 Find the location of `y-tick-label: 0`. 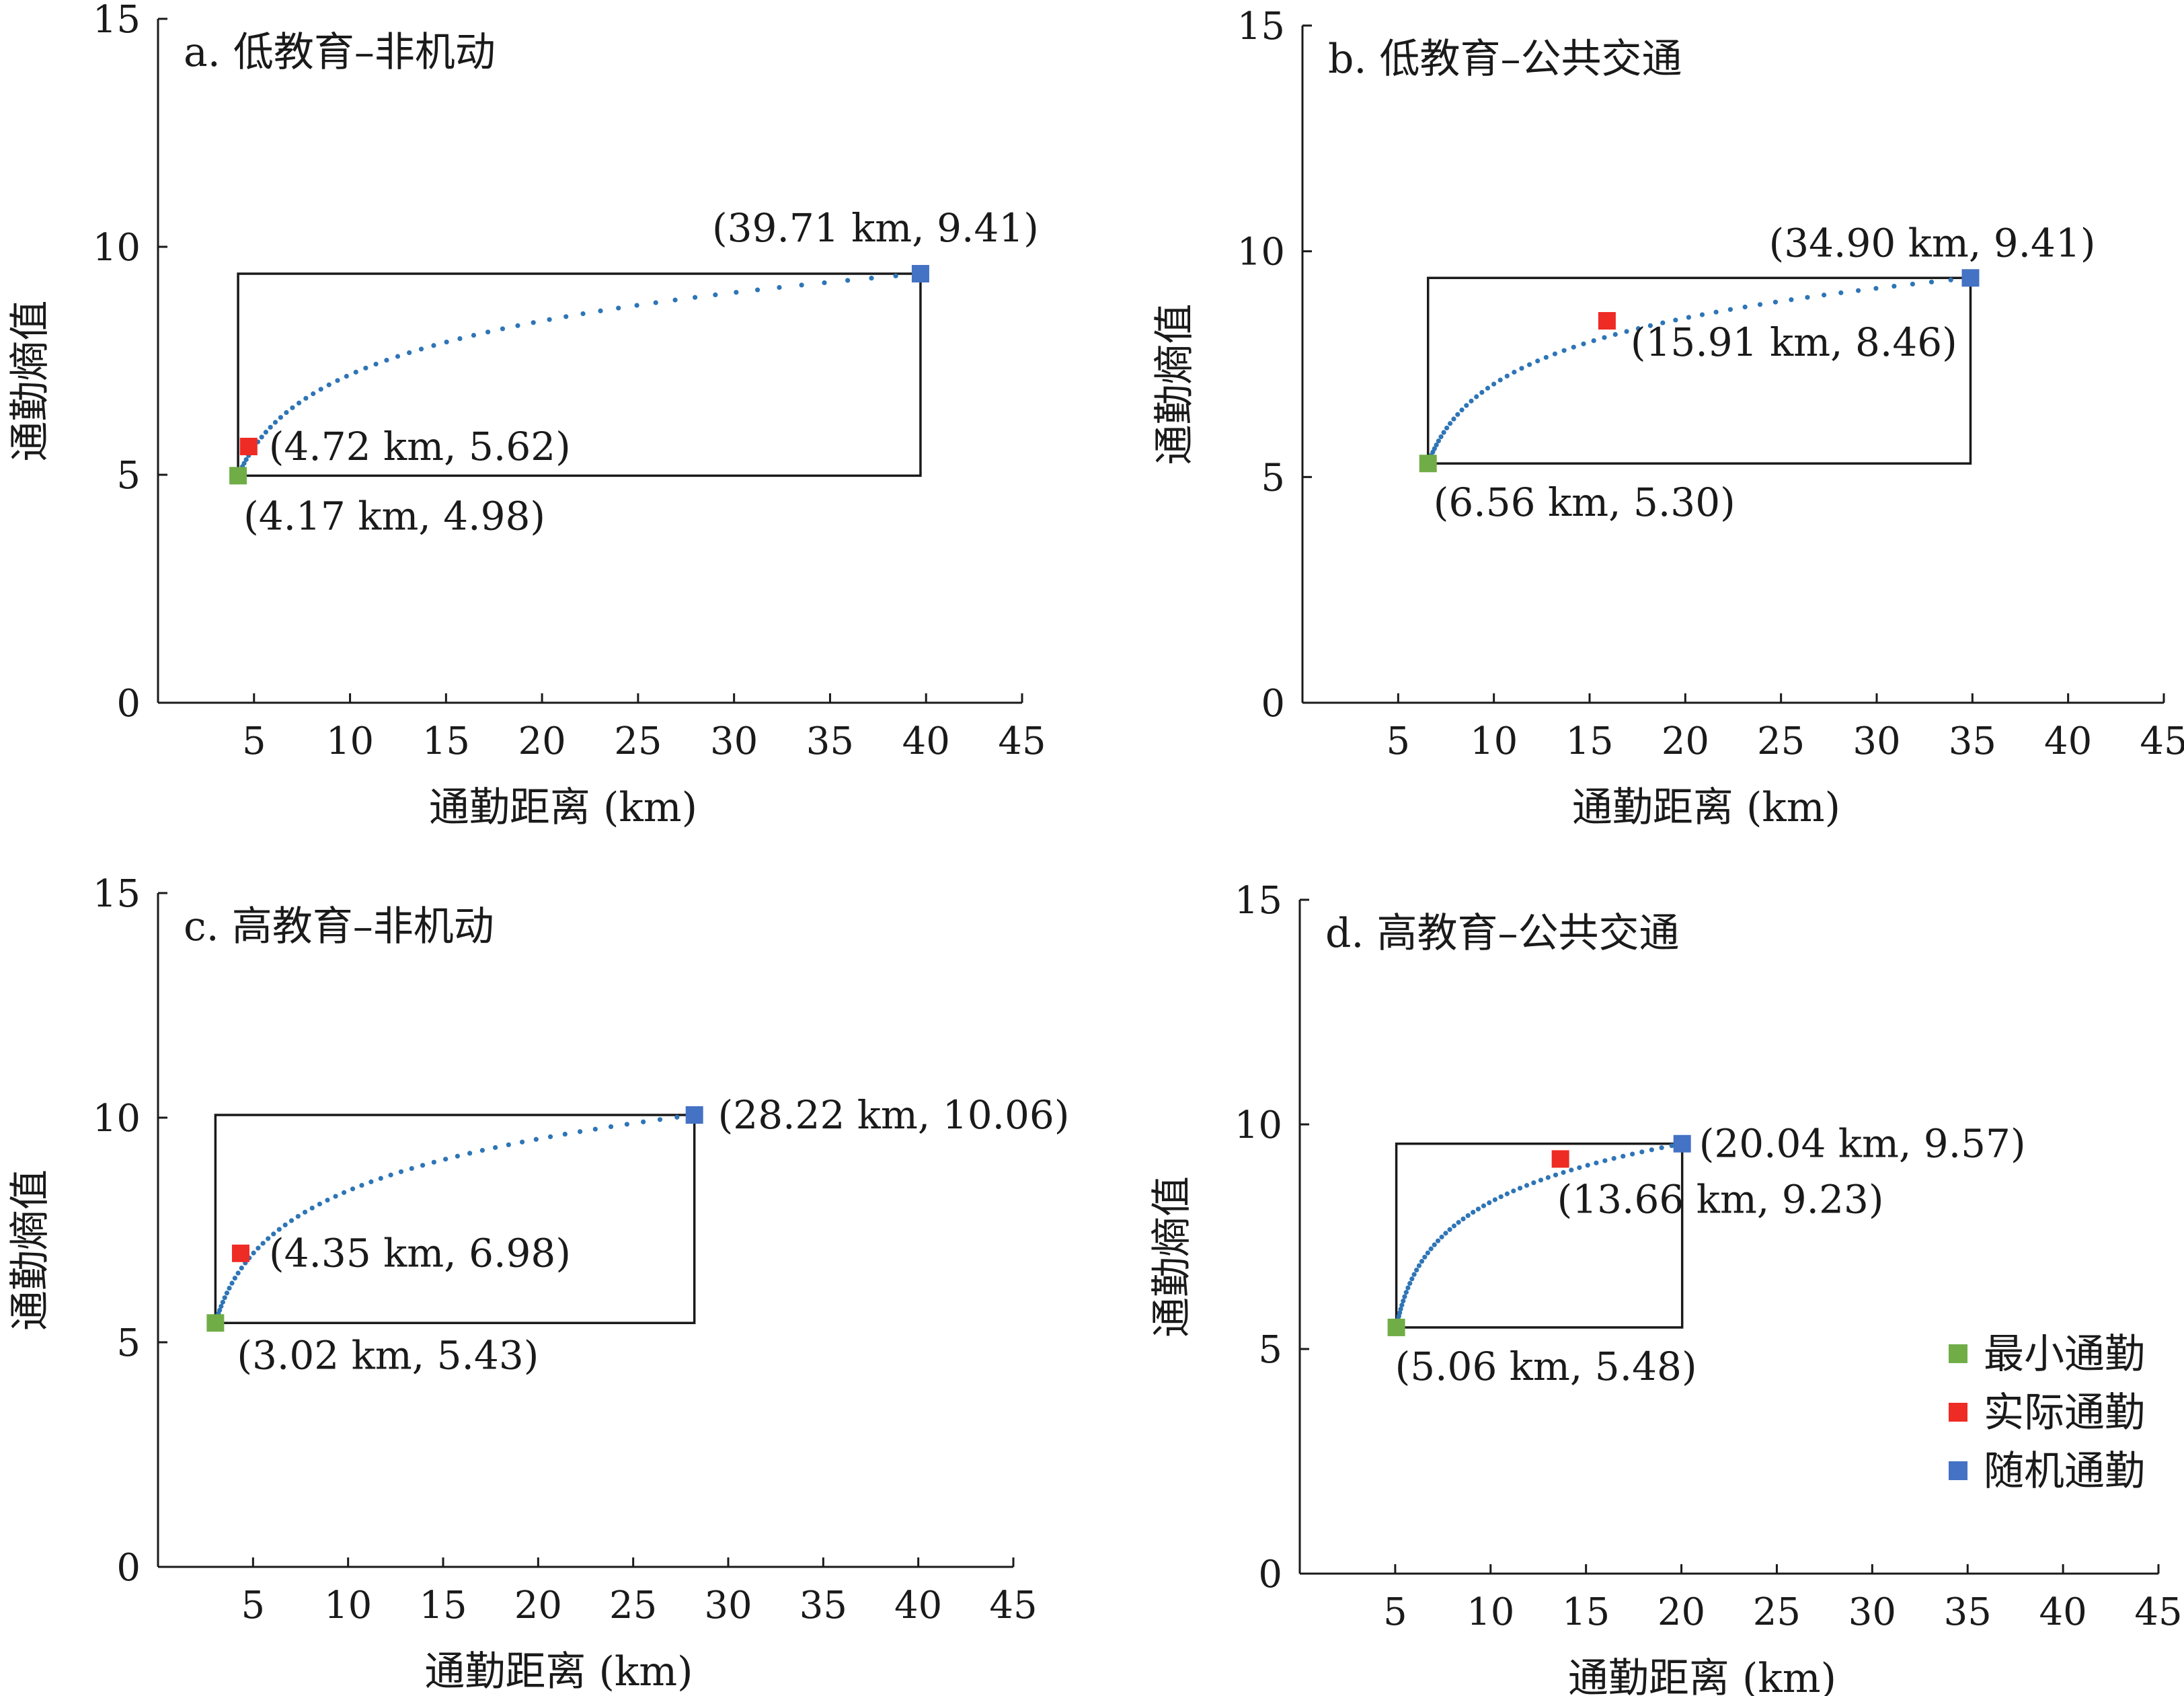

y-tick-label: 0 is located at coordinates (128, 704).